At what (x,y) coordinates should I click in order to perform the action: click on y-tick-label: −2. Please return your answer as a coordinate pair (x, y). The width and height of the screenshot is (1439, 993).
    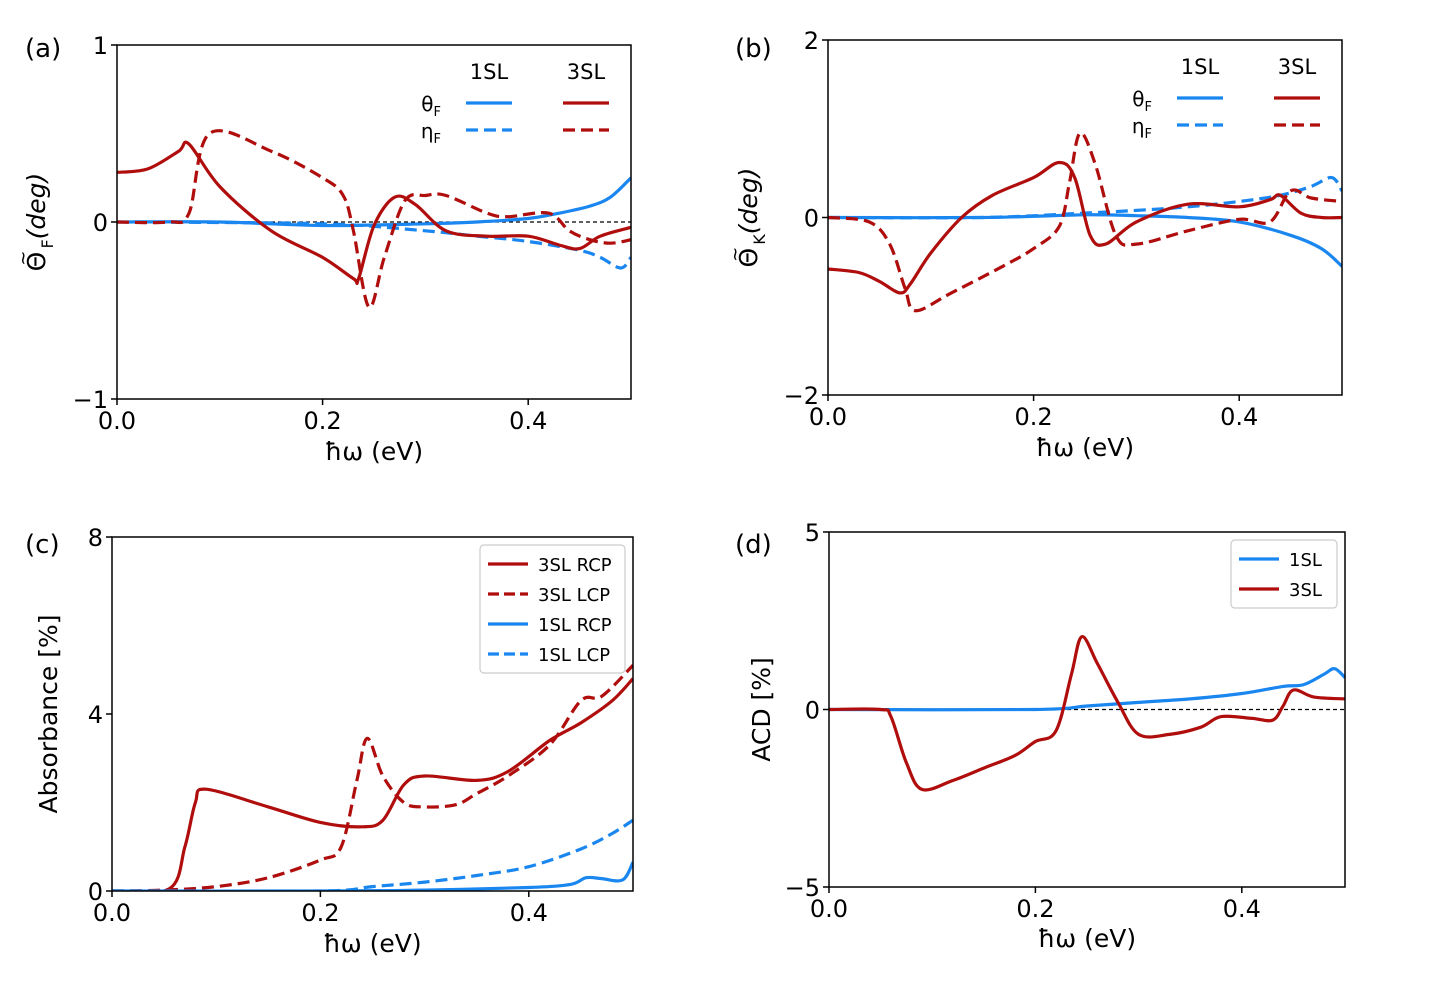
    Looking at the image, I should click on (801, 396).